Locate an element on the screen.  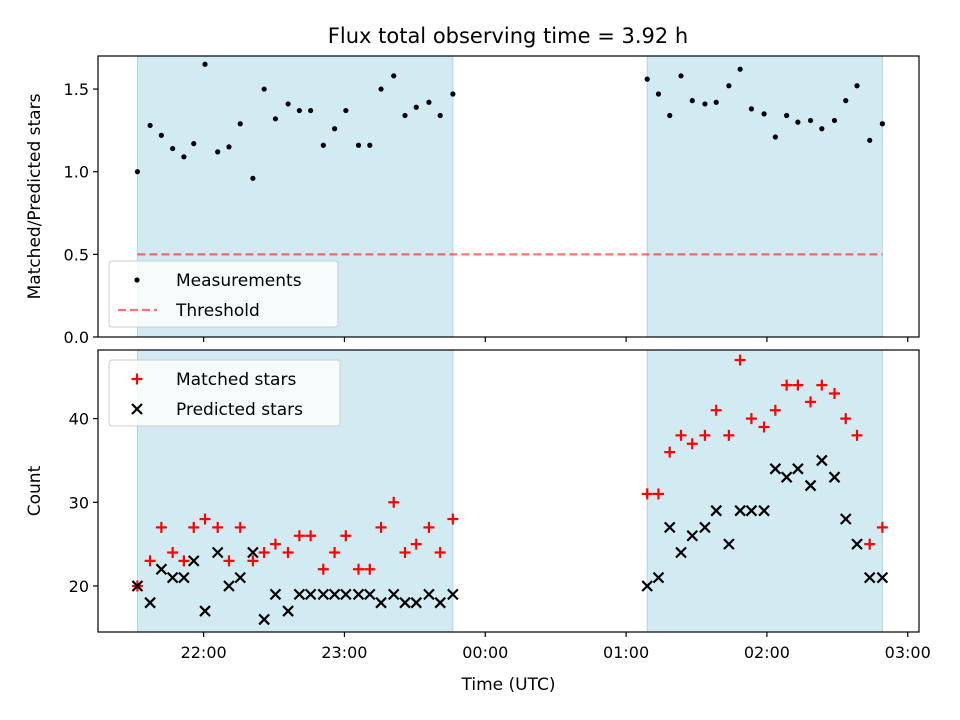
x-axis-label: Time (UTC) is located at coordinates (508, 685).